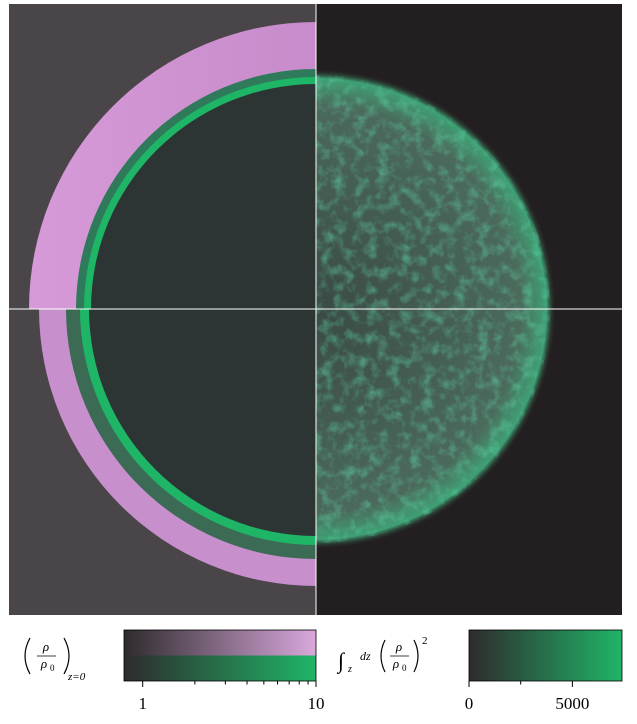  What do you see at coordinates (425, 641) in the screenshot?
I see `exponent: 2` at bounding box center [425, 641].